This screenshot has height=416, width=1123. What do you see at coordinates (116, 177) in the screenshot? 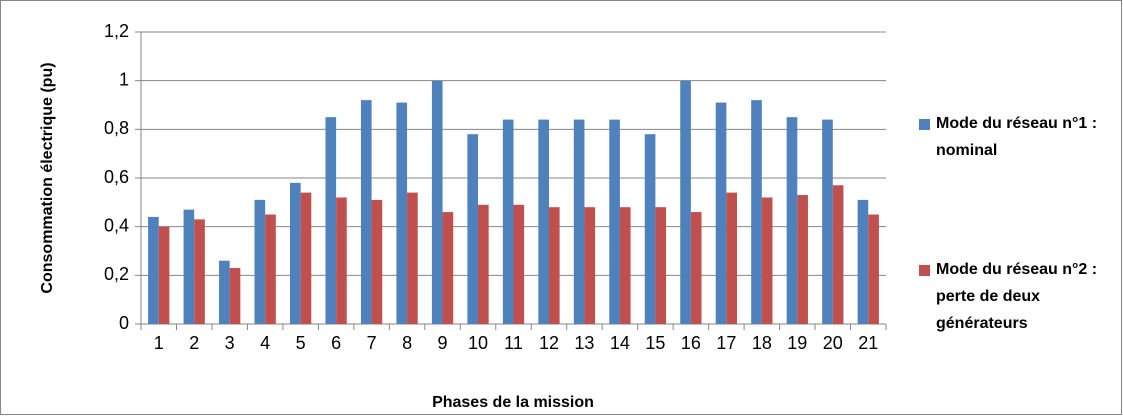
I see `y-tick-label: 0,6` at bounding box center [116, 177].